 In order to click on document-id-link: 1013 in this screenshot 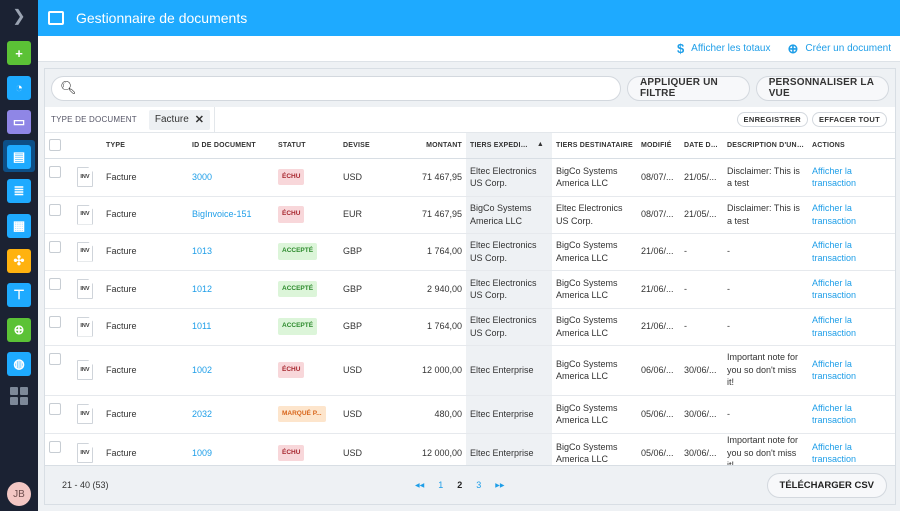, I will do `click(202, 251)`.